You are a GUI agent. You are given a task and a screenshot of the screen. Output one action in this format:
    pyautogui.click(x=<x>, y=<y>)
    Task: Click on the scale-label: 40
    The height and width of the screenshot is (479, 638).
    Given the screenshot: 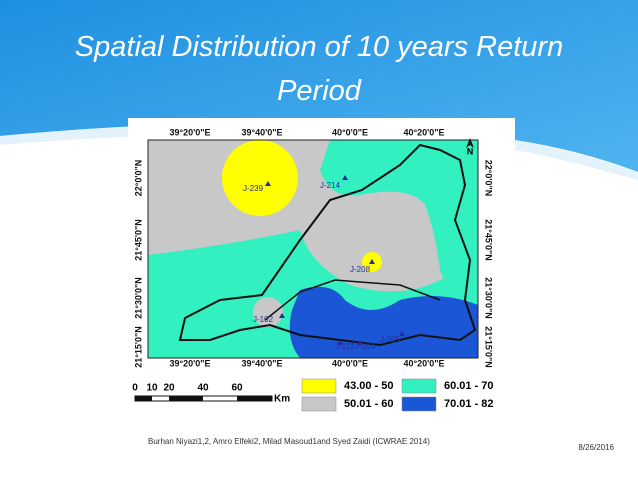 What is the action you would take?
    pyautogui.click(x=203, y=388)
    